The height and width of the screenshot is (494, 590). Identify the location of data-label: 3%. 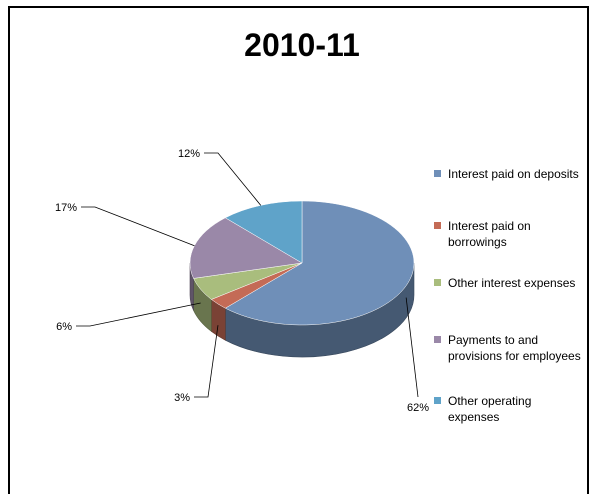
(182, 398).